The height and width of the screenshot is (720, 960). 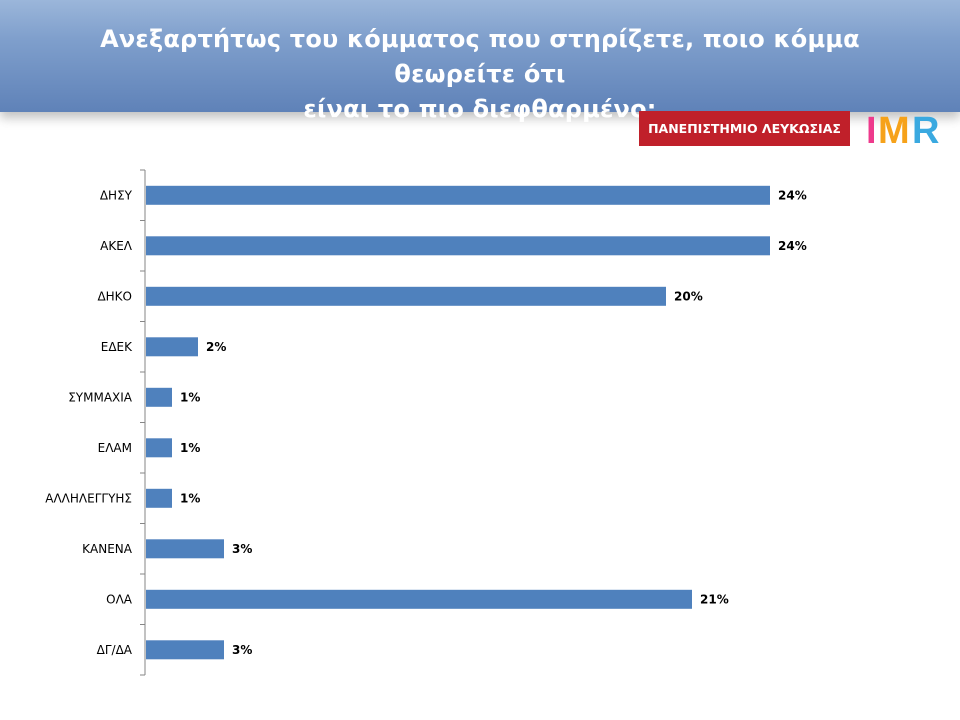 What do you see at coordinates (88, 498) in the screenshot?
I see `category-label: ΑΛΛΗΛΕΓΓΥΗΣ` at bounding box center [88, 498].